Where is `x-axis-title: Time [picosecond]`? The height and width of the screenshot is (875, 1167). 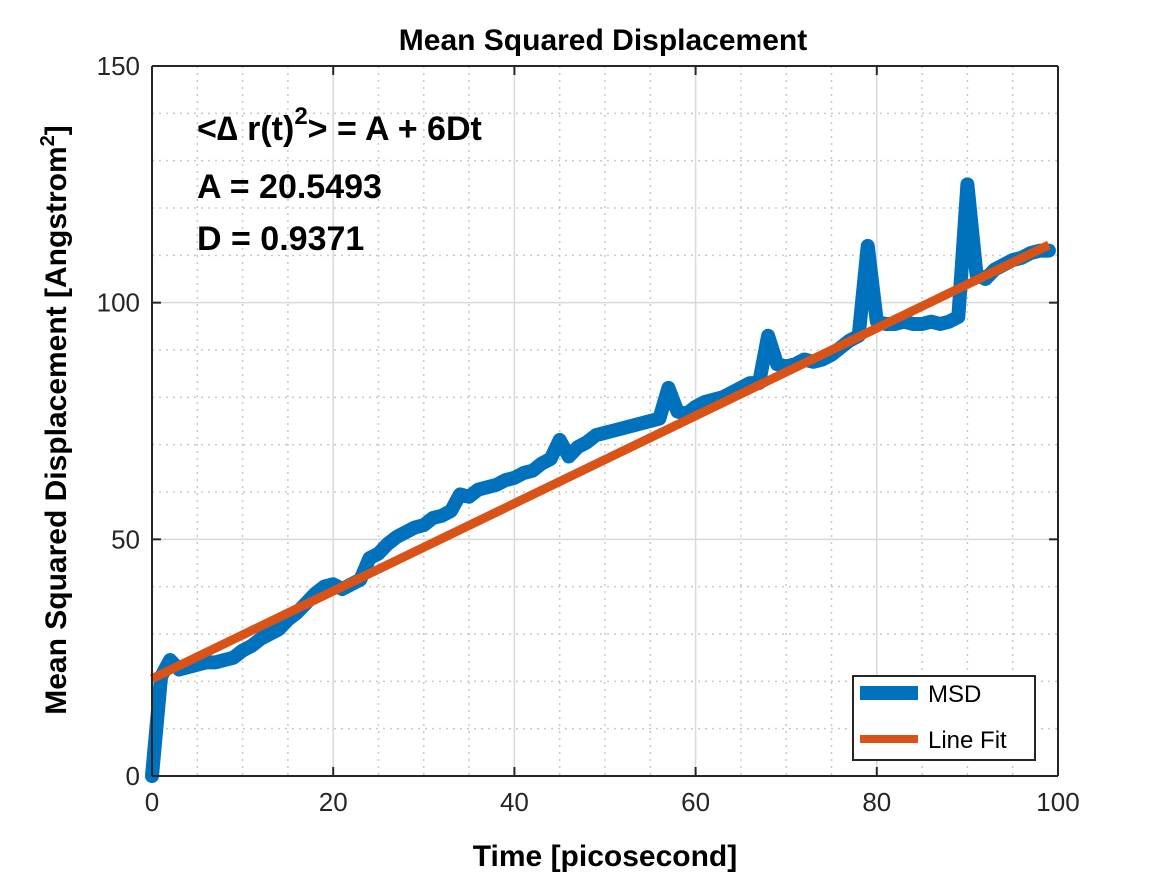 x-axis-title: Time [picosecond] is located at coordinates (605, 856).